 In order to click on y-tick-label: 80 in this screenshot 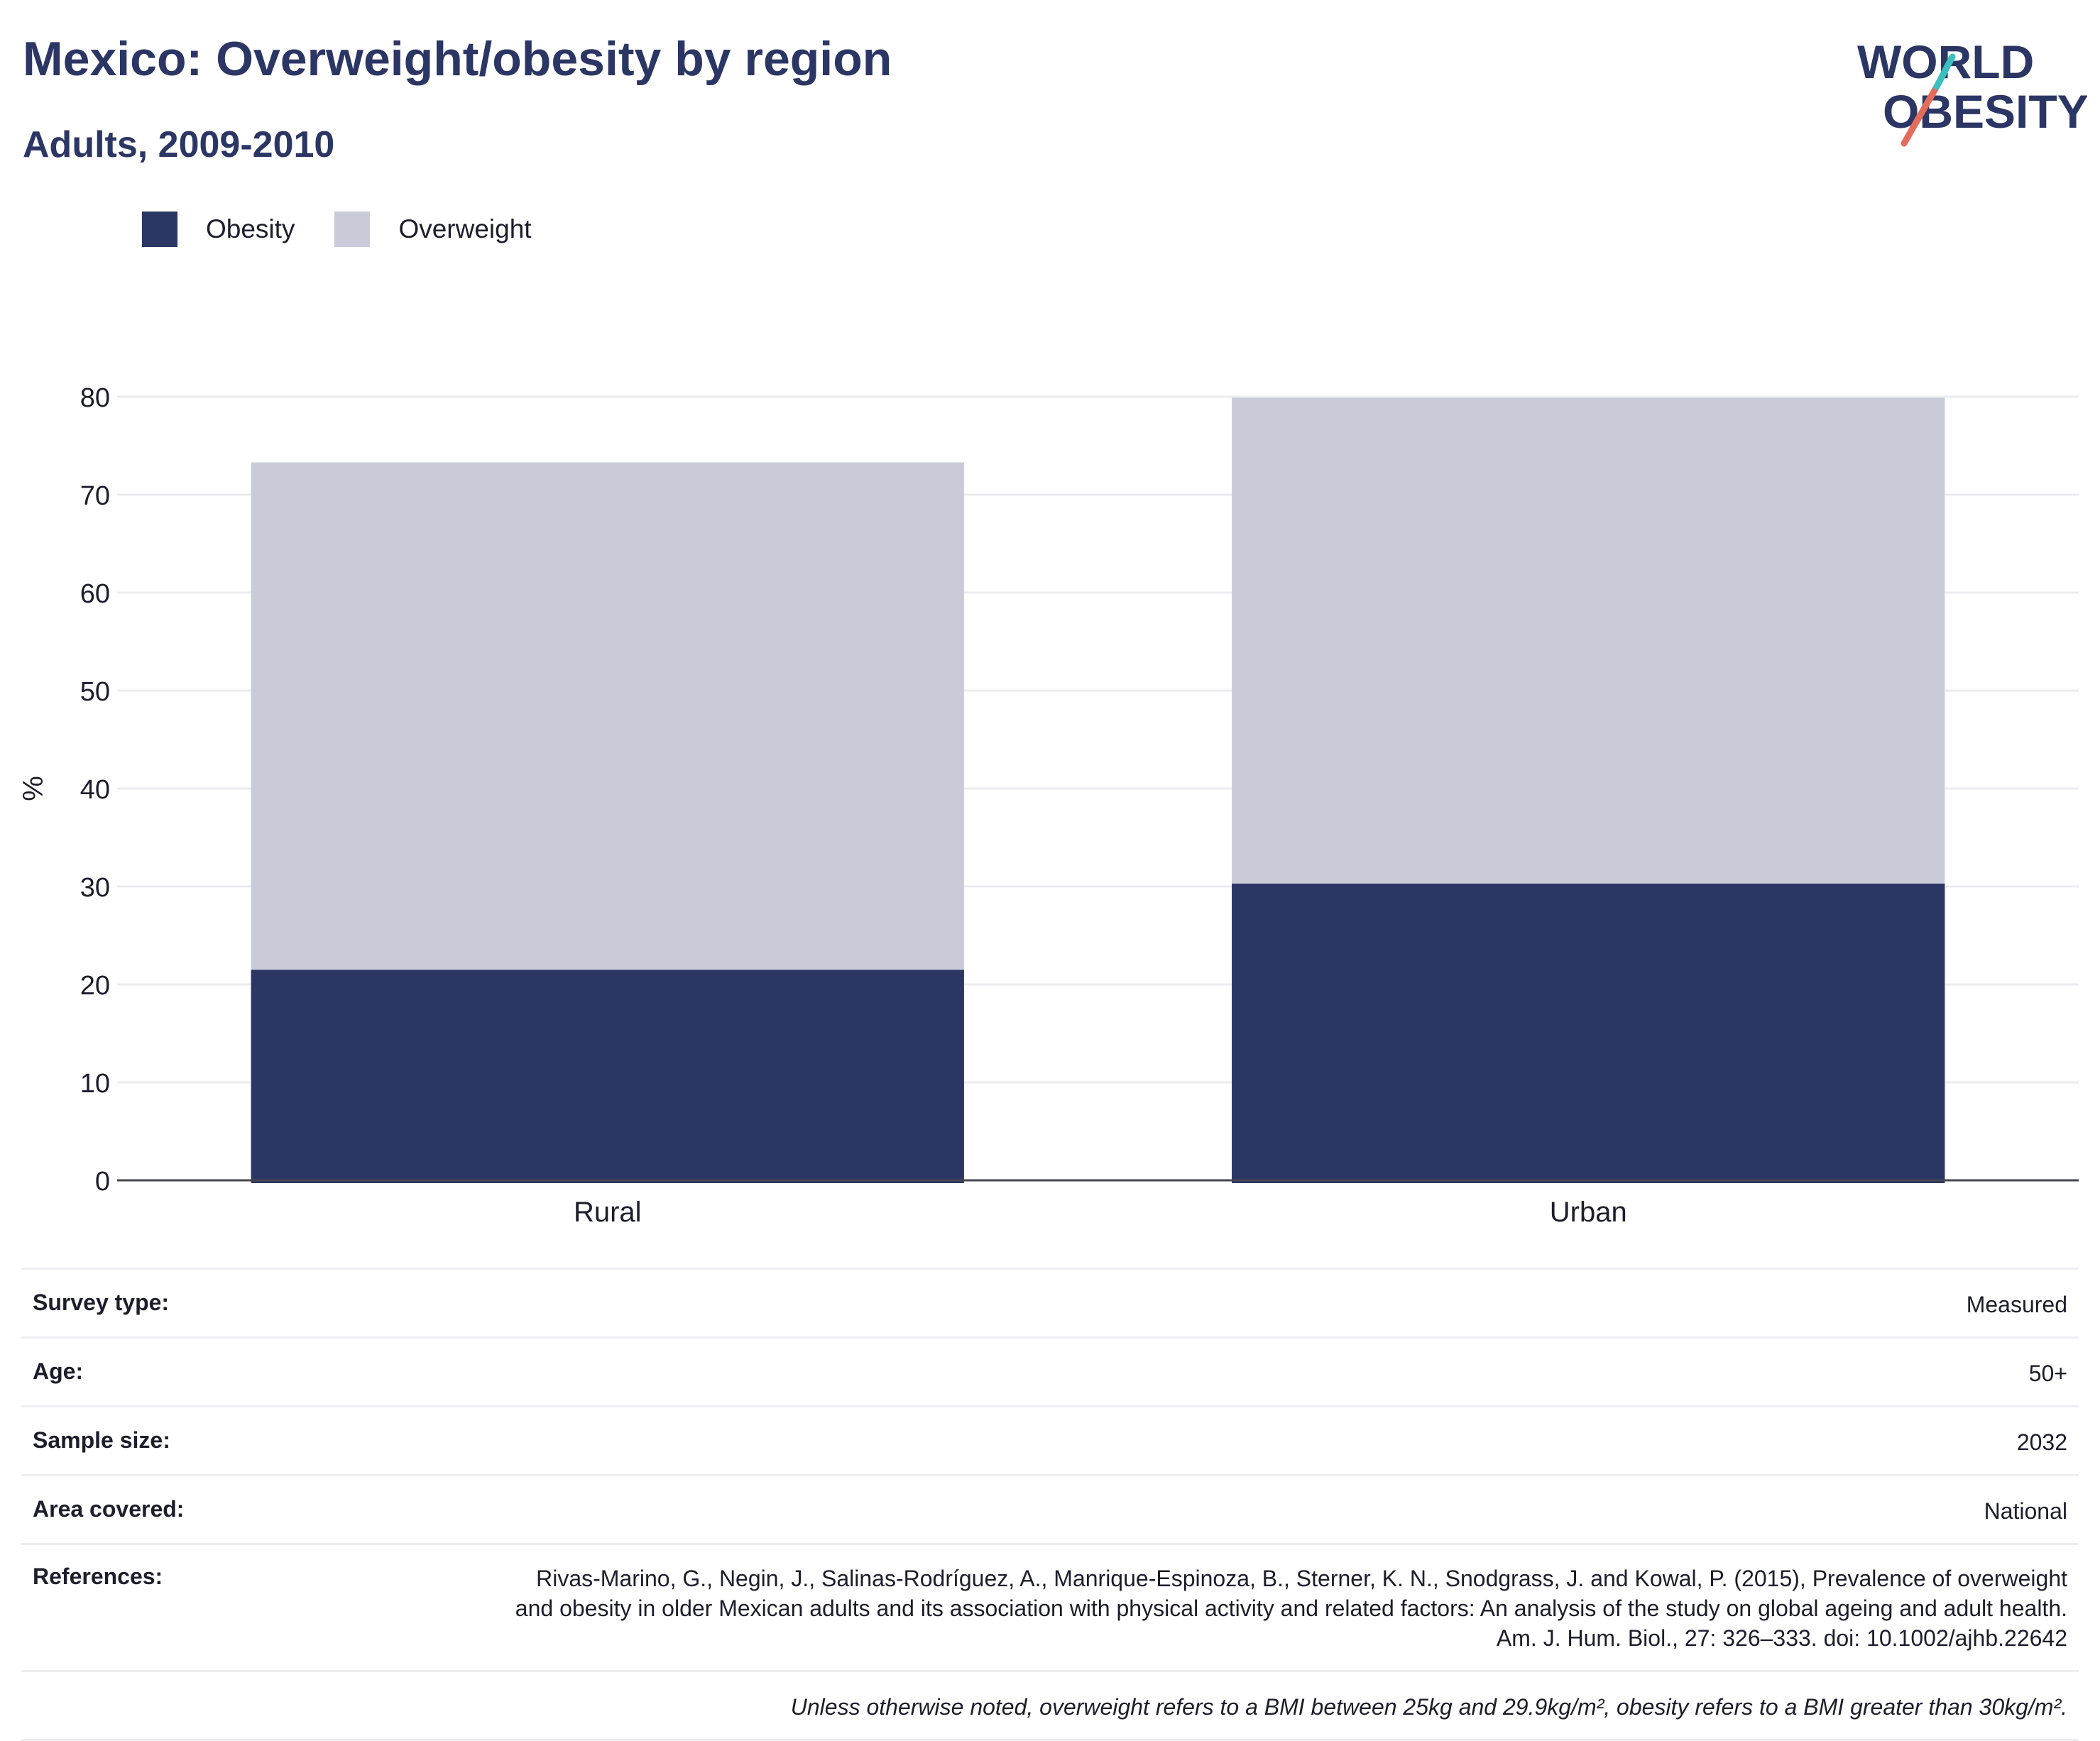, I will do `click(95, 398)`.